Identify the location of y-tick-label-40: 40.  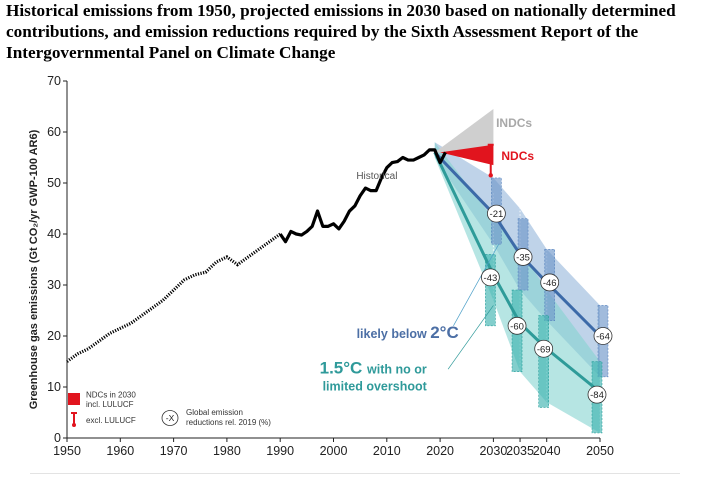
(54, 234).